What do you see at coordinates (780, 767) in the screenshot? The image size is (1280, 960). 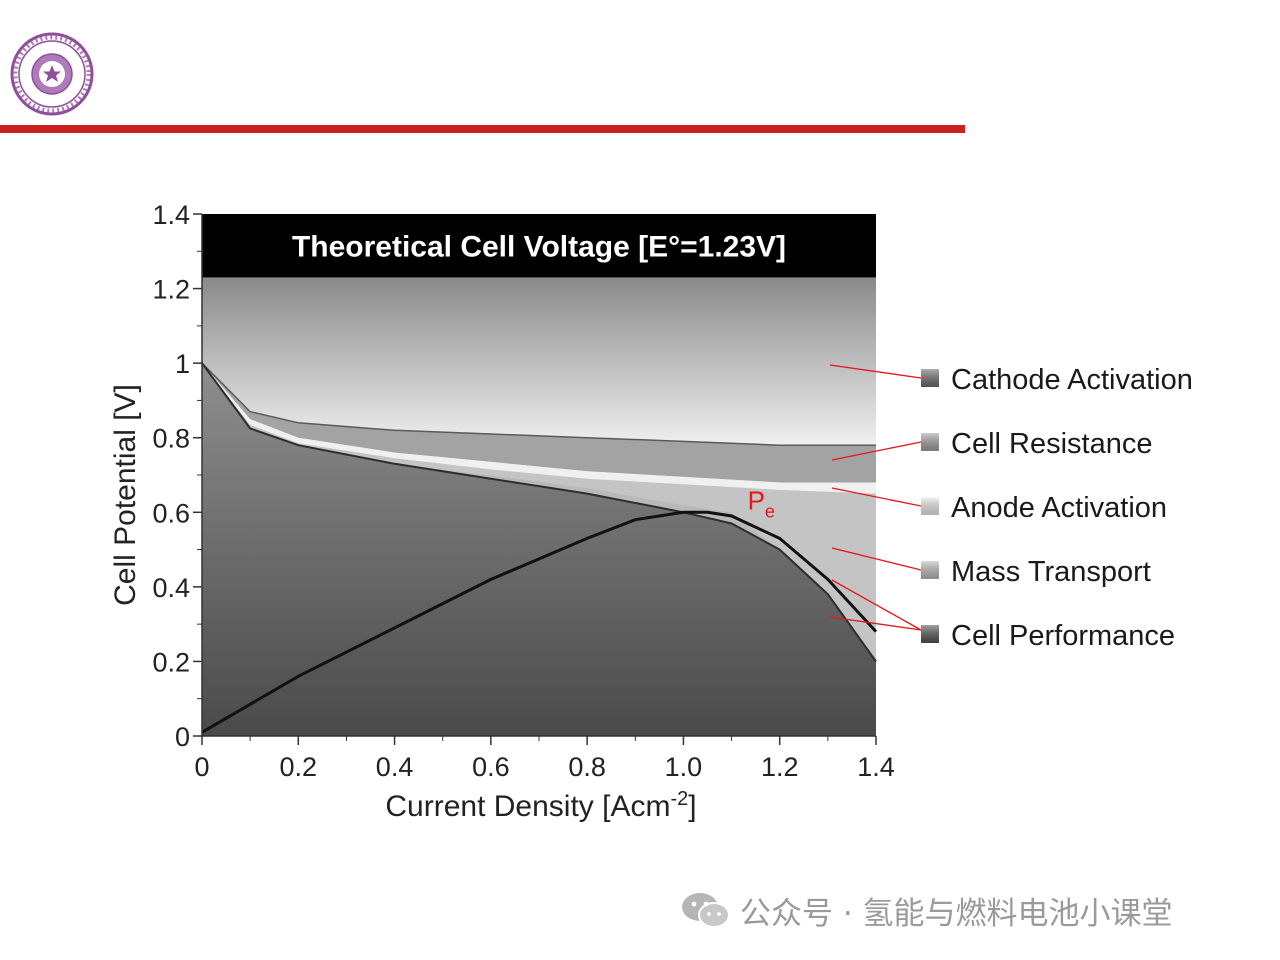 I see `x-tick-label: 1.2` at bounding box center [780, 767].